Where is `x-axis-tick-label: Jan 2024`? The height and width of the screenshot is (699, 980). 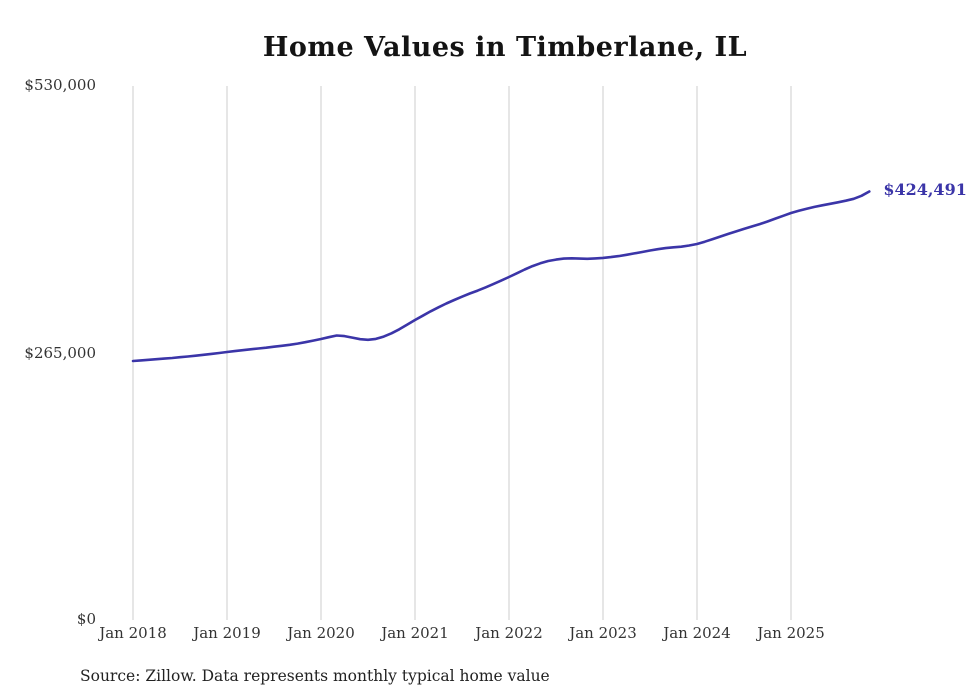
x-axis-tick-label: Jan 2024 is located at coordinates (697, 633).